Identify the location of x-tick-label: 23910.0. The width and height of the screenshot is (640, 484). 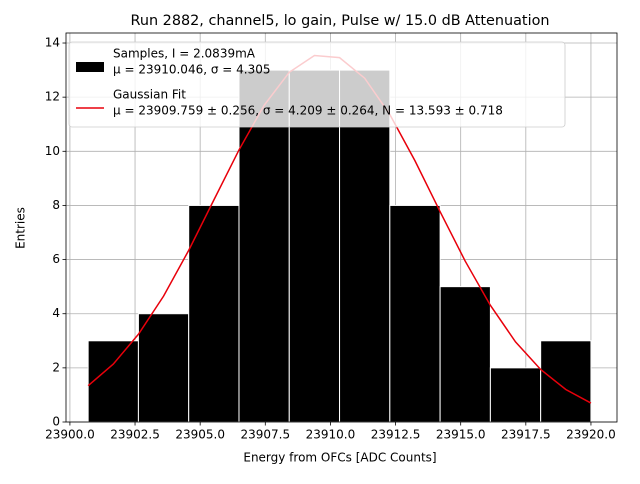
(331, 435).